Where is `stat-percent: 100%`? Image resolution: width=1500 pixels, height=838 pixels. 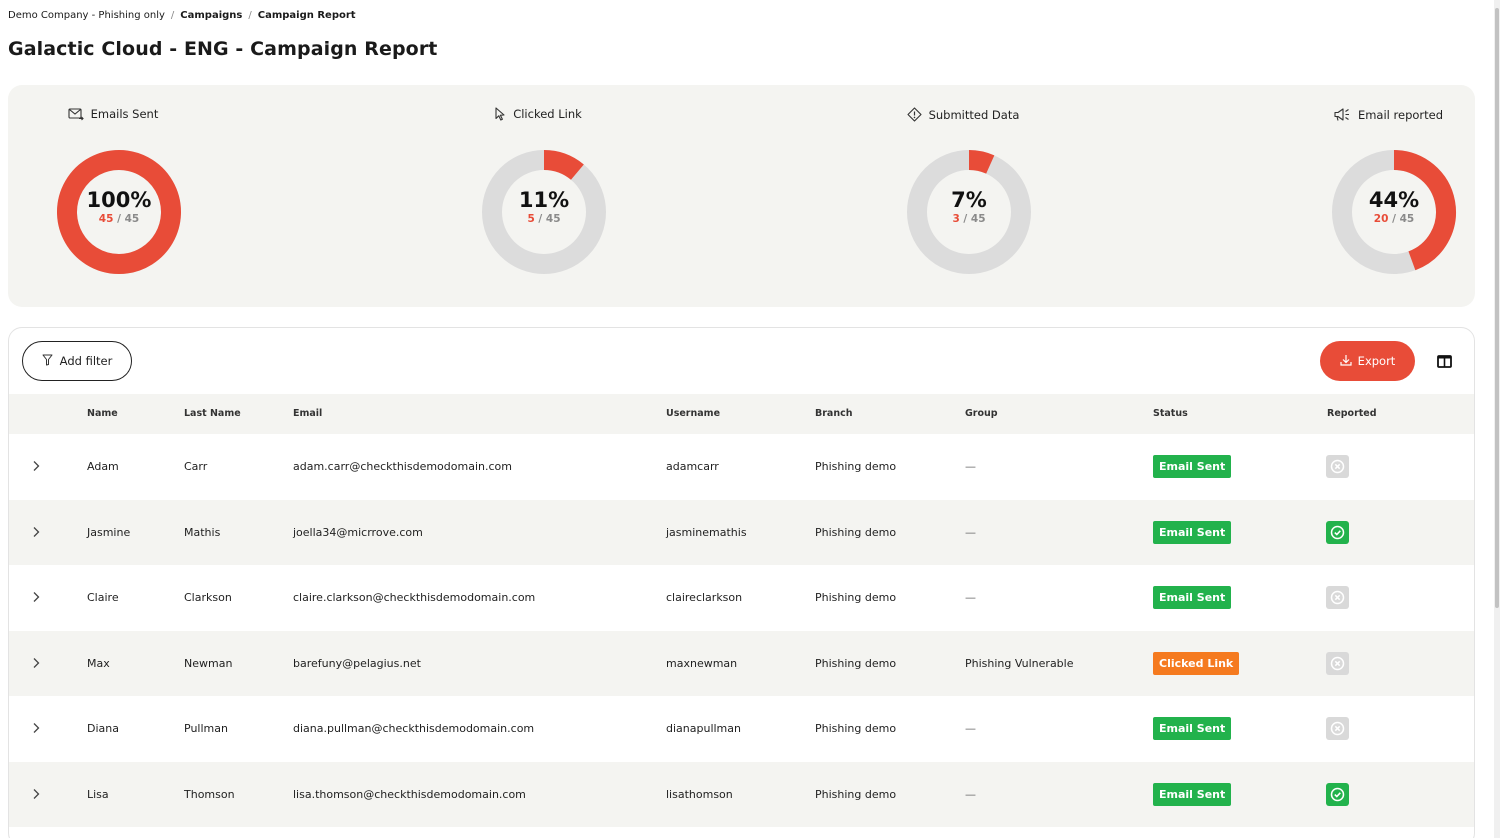
stat-percent: 100% is located at coordinates (119, 200).